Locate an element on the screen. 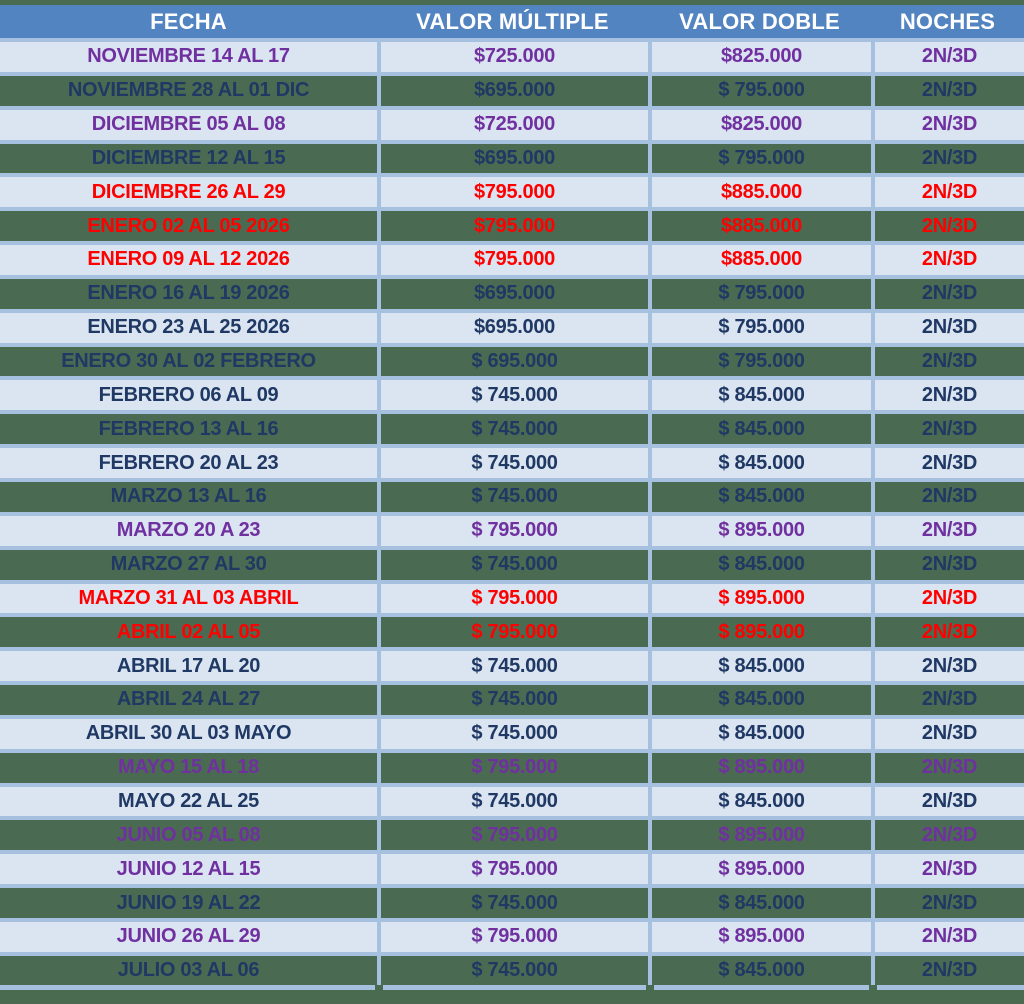 The width and height of the screenshot is (1024, 1004). fecha-cell: NOVIEMBRE 14 AL 17 is located at coordinates (188, 59).